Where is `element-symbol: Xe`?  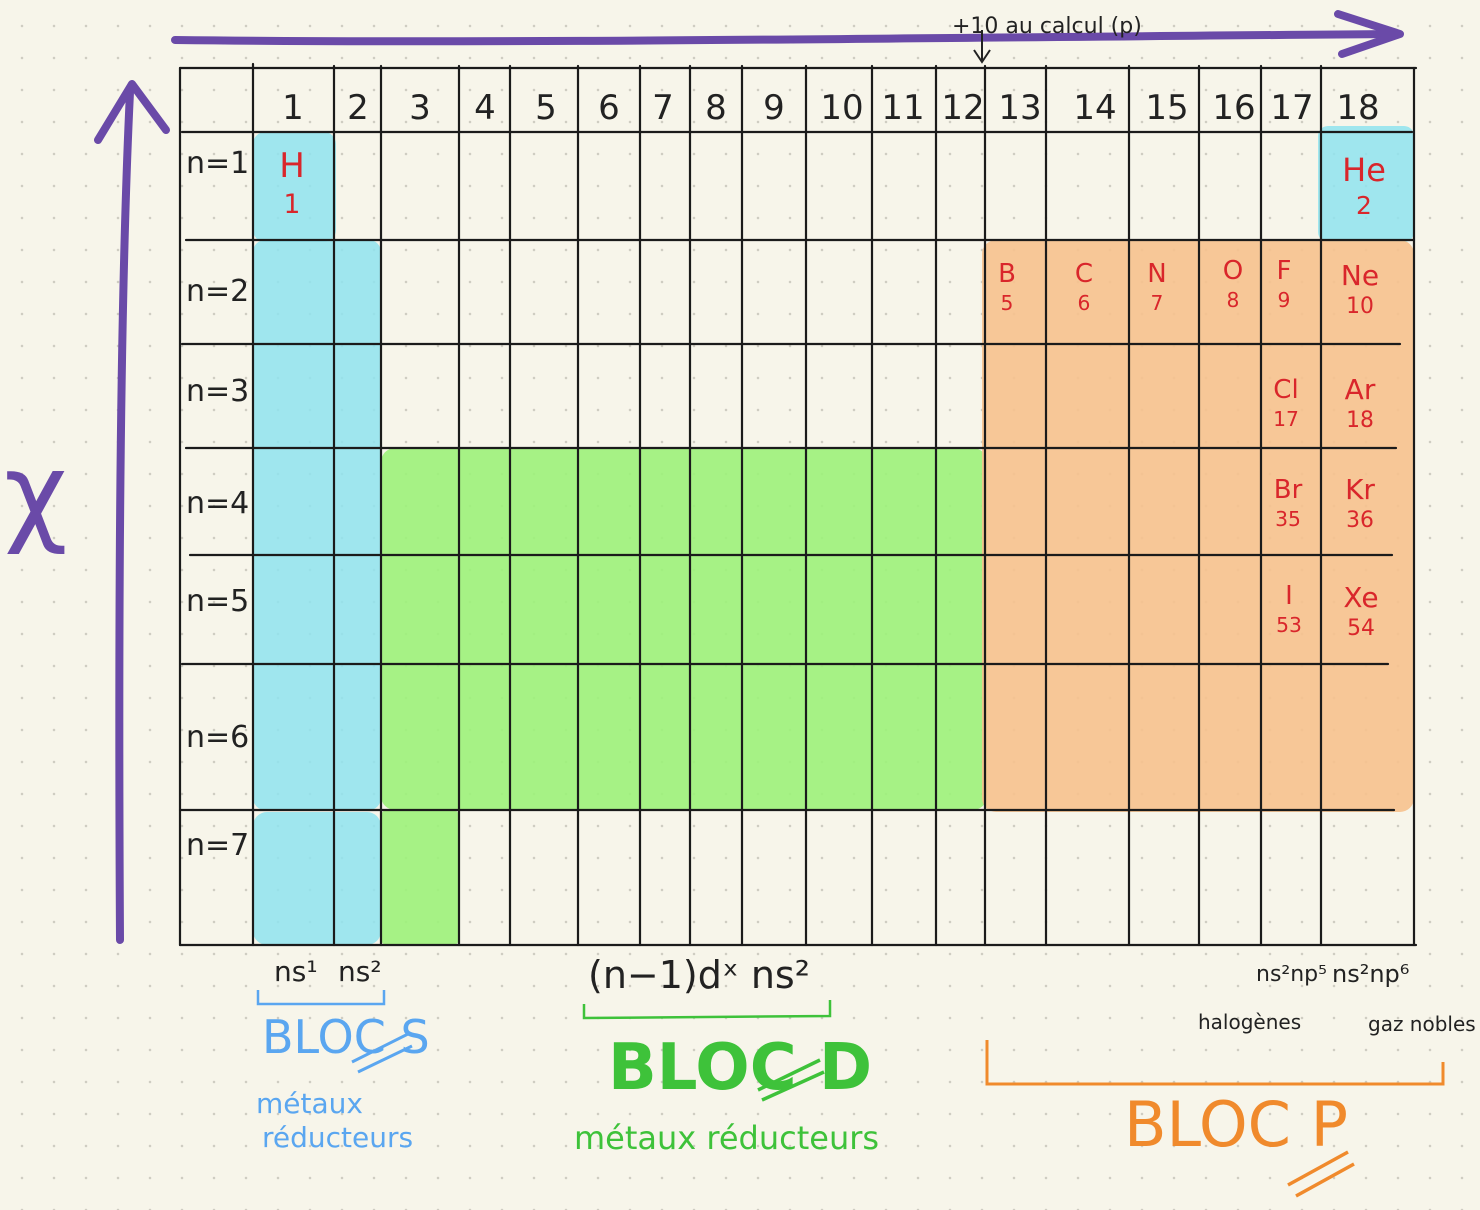 element-symbol: Xe is located at coordinates (1361, 597).